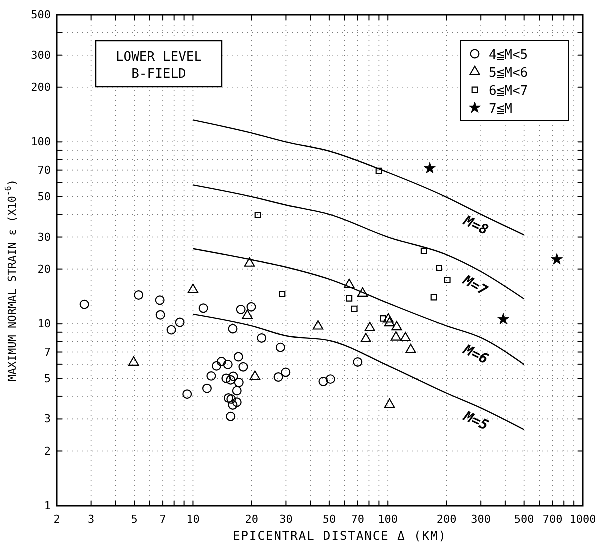  I want to click on x-tick-label: 50, so click(329, 519).